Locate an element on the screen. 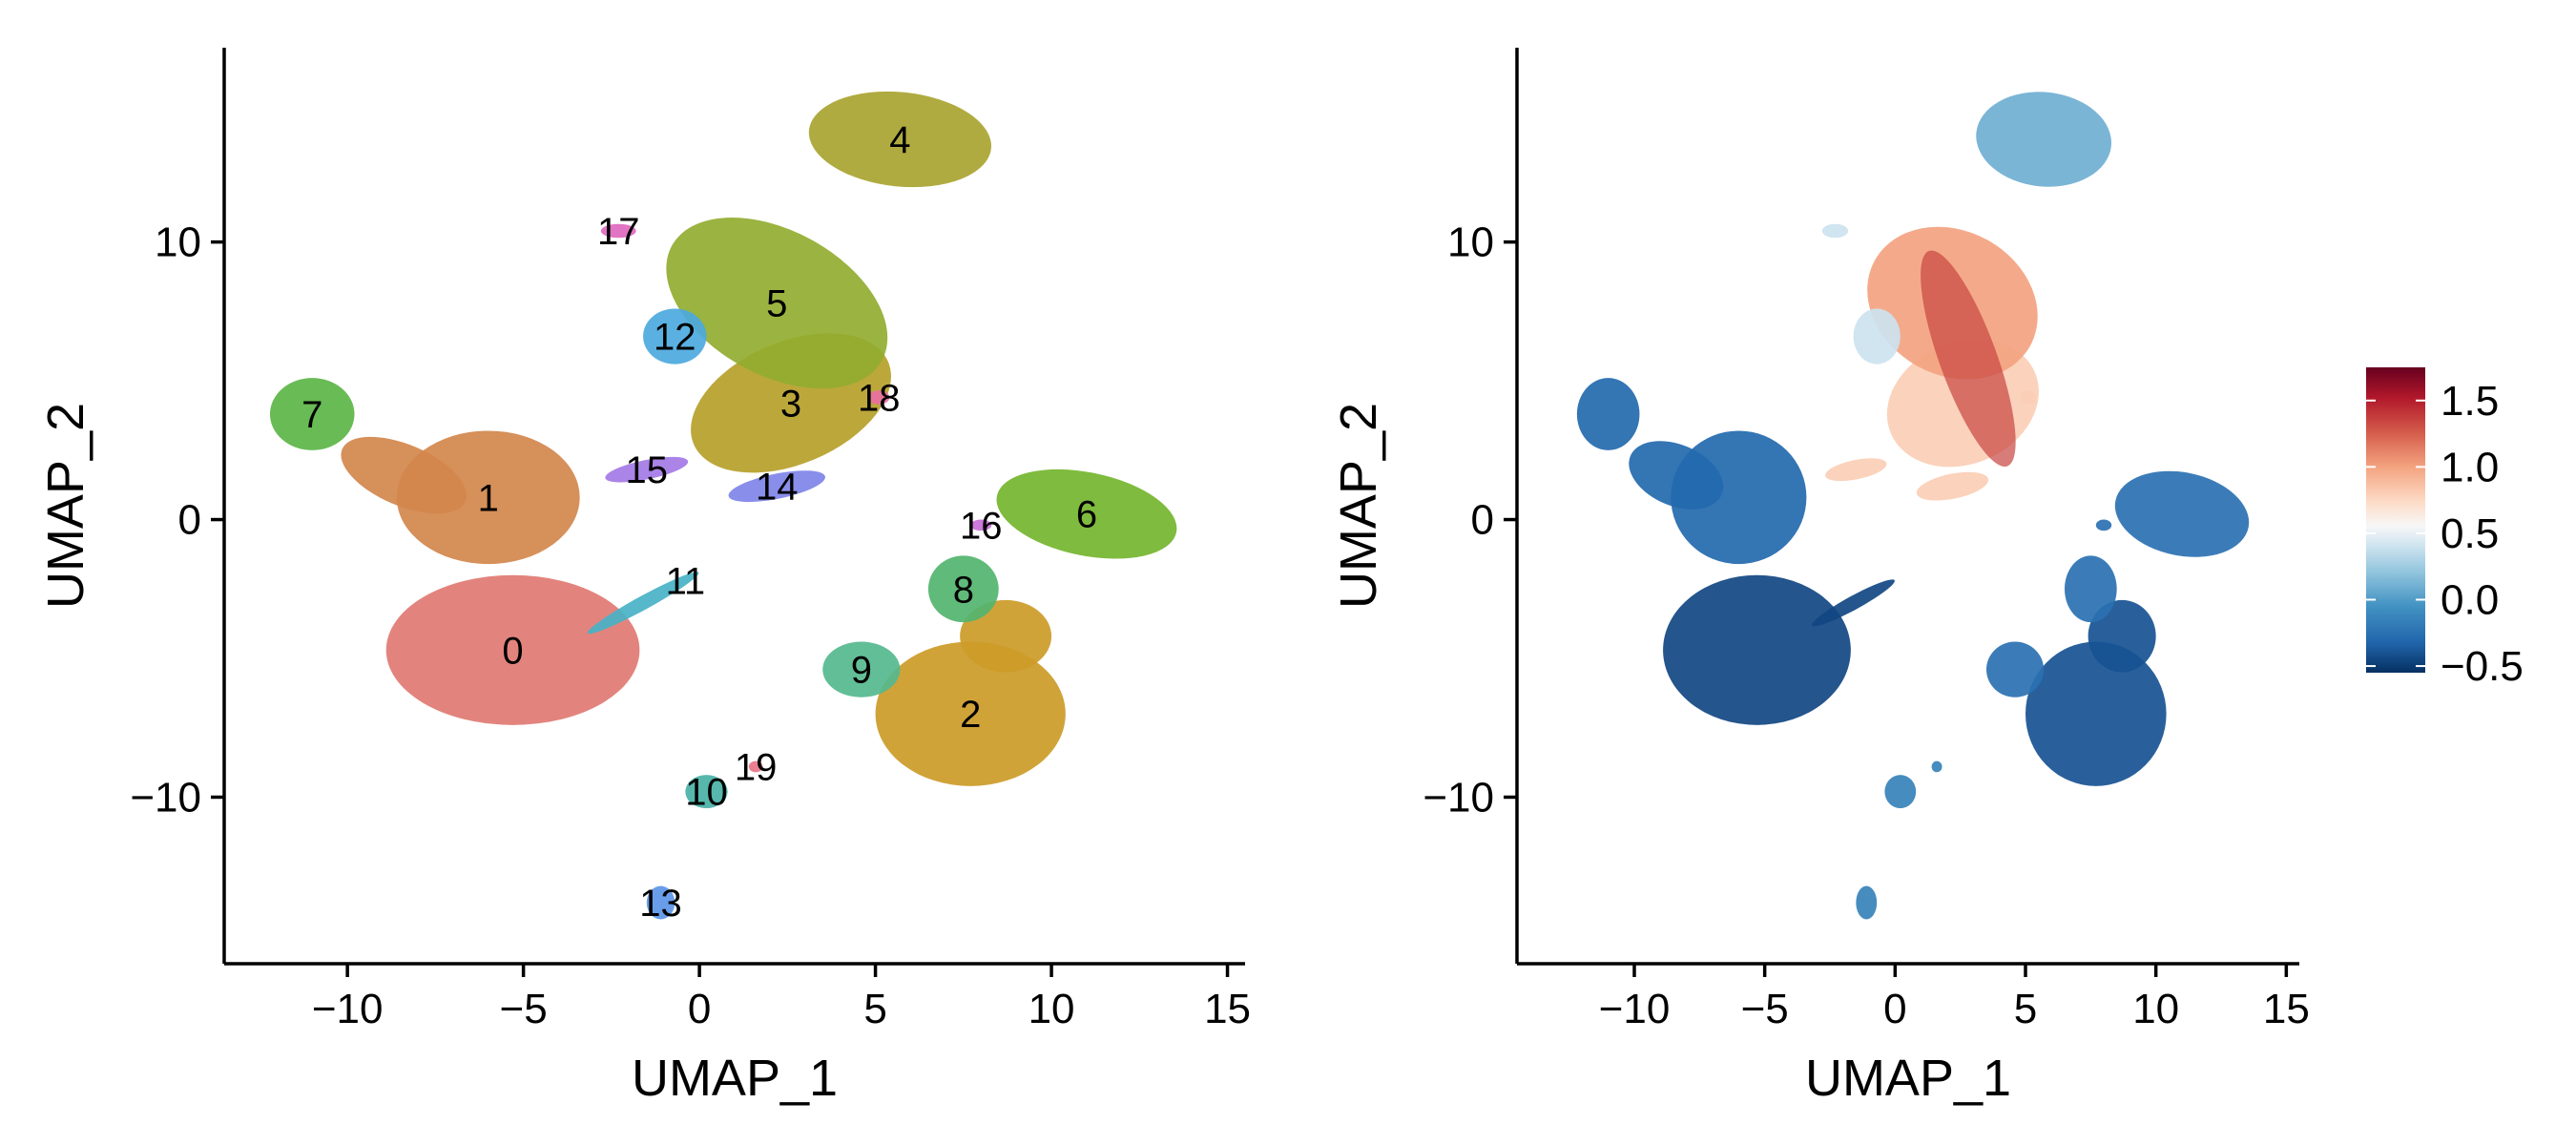  cluster-0-points is located at coordinates (512, 650).